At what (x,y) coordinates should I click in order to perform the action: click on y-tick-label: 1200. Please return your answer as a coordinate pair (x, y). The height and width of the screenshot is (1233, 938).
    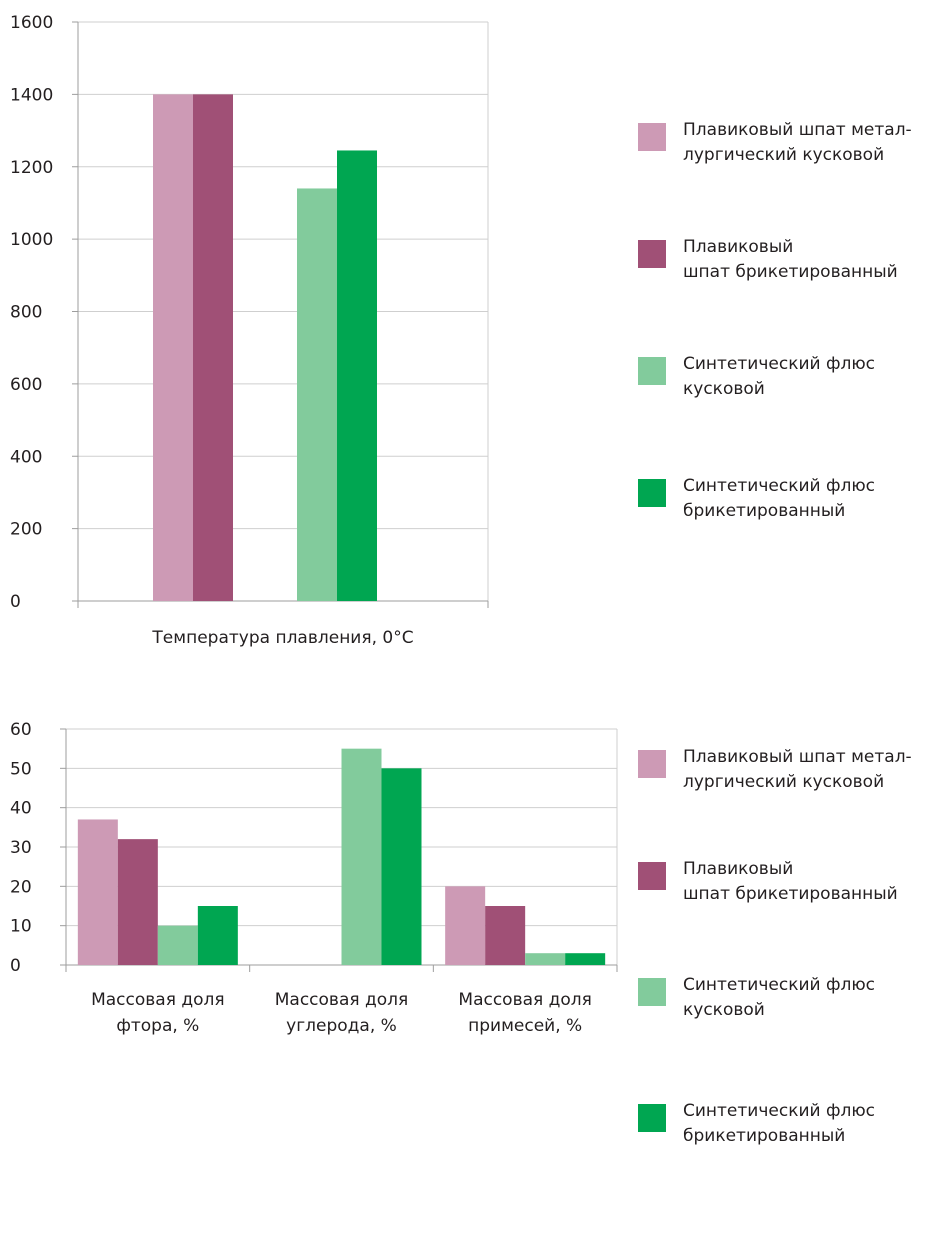
    Looking at the image, I should click on (31, 168).